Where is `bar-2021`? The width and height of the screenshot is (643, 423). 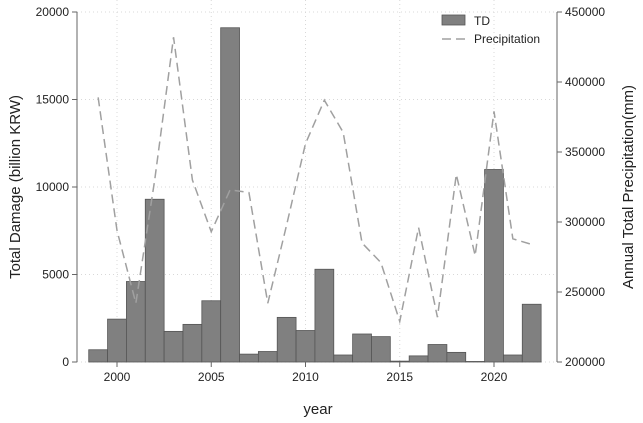 bar-2021 is located at coordinates (513, 358).